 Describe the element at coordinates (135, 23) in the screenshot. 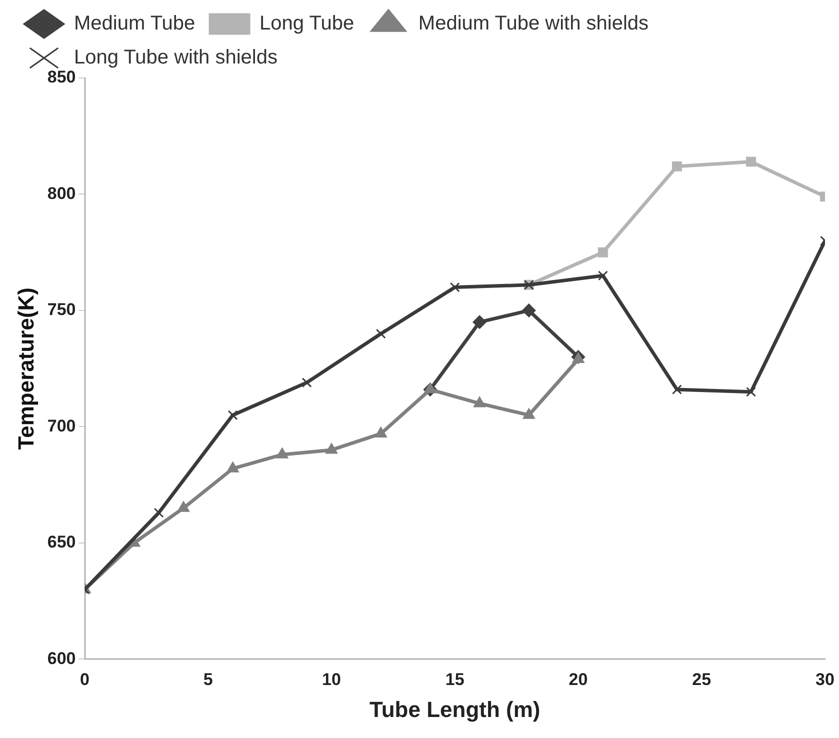

I see `legend-label: Medium Tube` at that location.